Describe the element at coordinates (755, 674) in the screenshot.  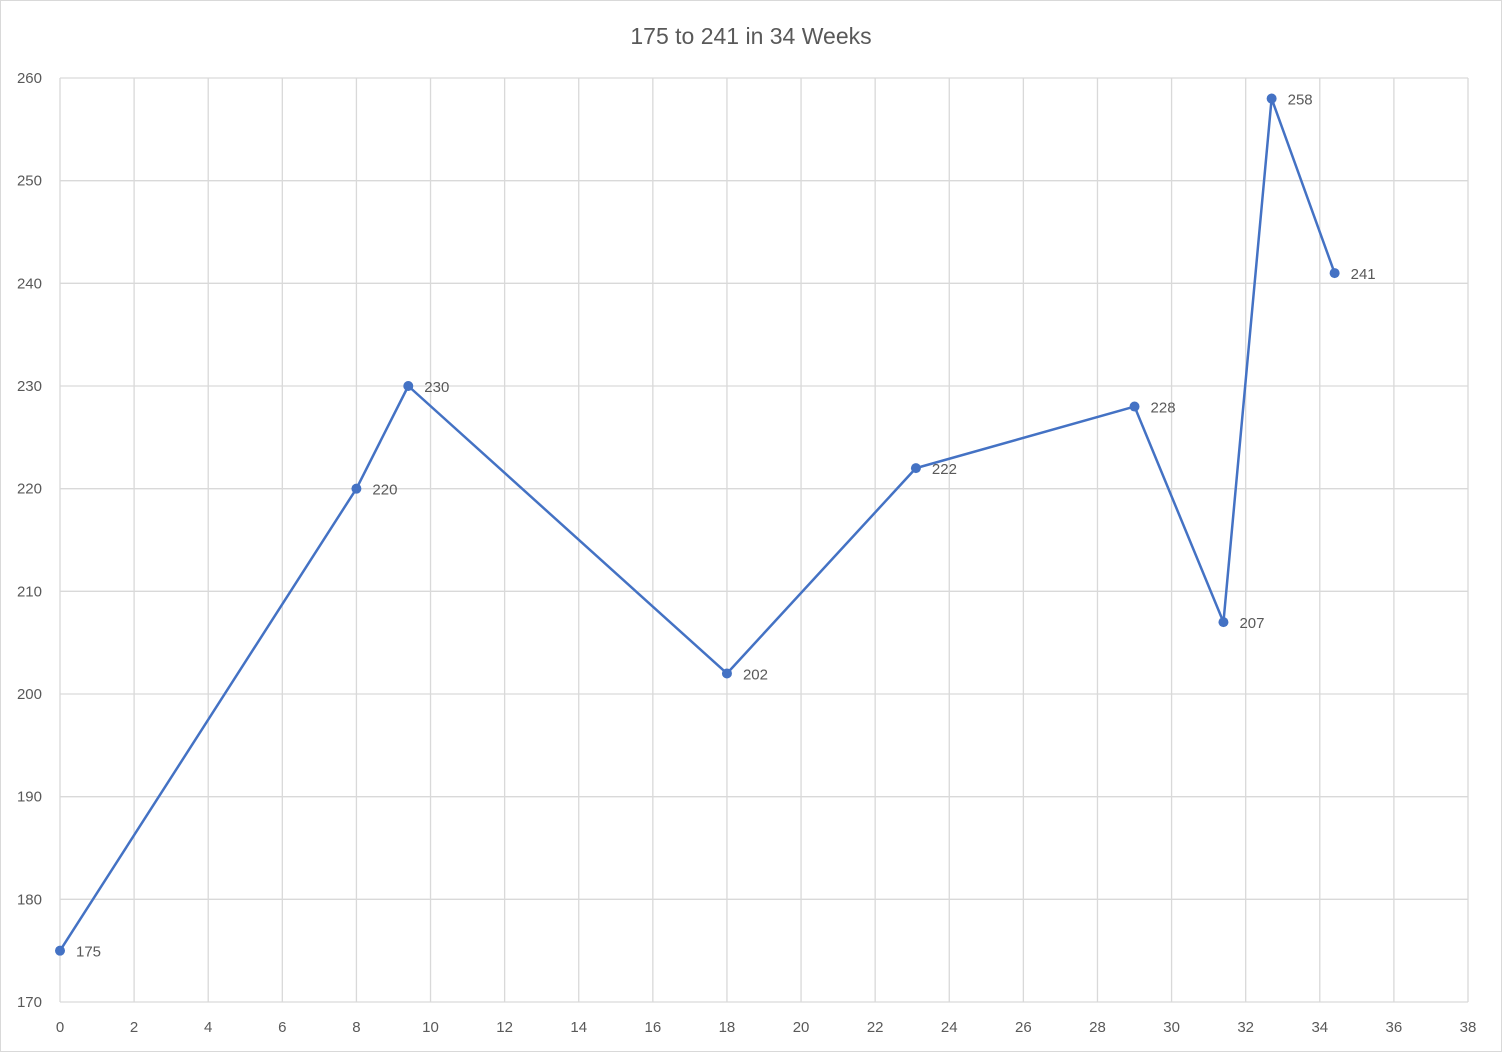
I see `data-label: 202` at that location.